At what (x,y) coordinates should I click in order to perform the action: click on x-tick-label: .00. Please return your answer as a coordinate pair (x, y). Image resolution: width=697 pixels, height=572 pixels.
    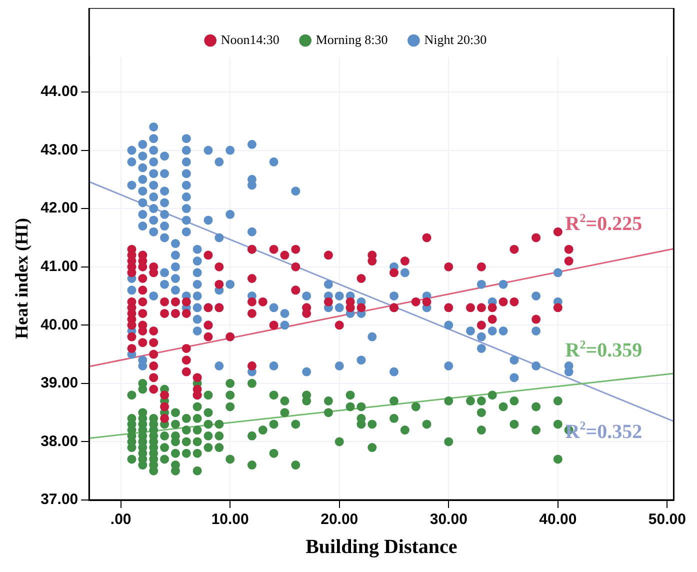
    Looking at the image, I should click on (121, 519).